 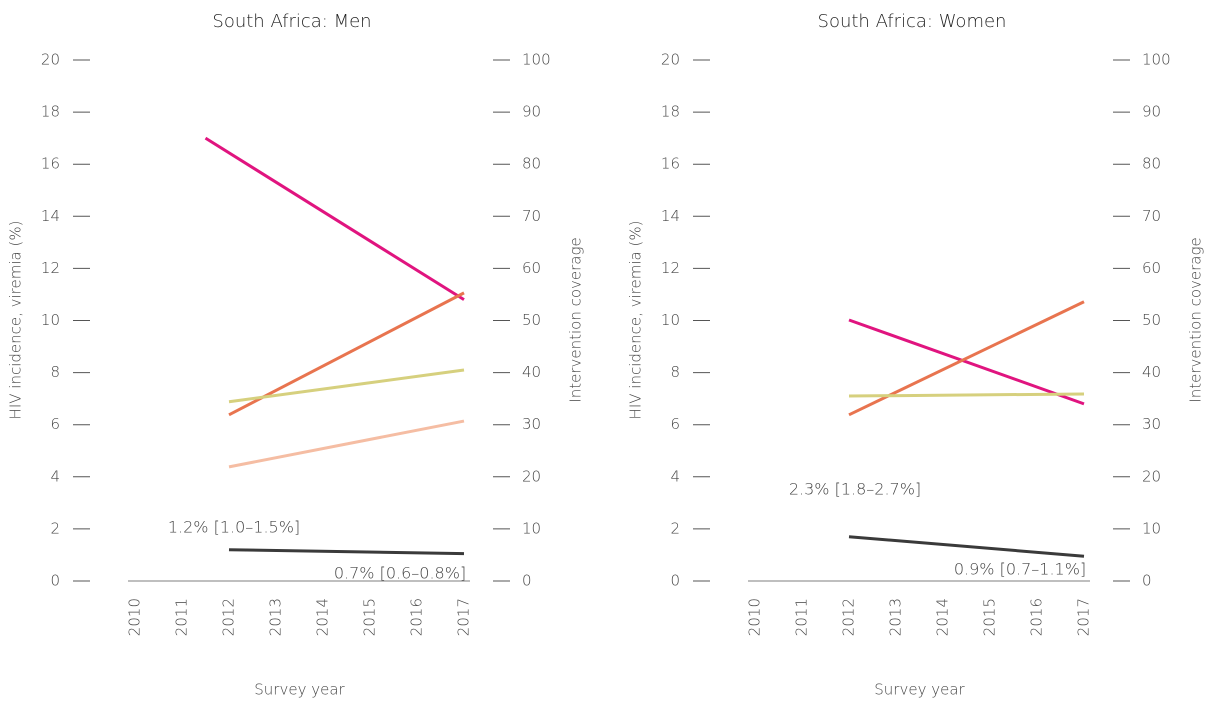 I want to click on annotation: 1.2% [1.0–1.5%], so click(x=234, y=527).